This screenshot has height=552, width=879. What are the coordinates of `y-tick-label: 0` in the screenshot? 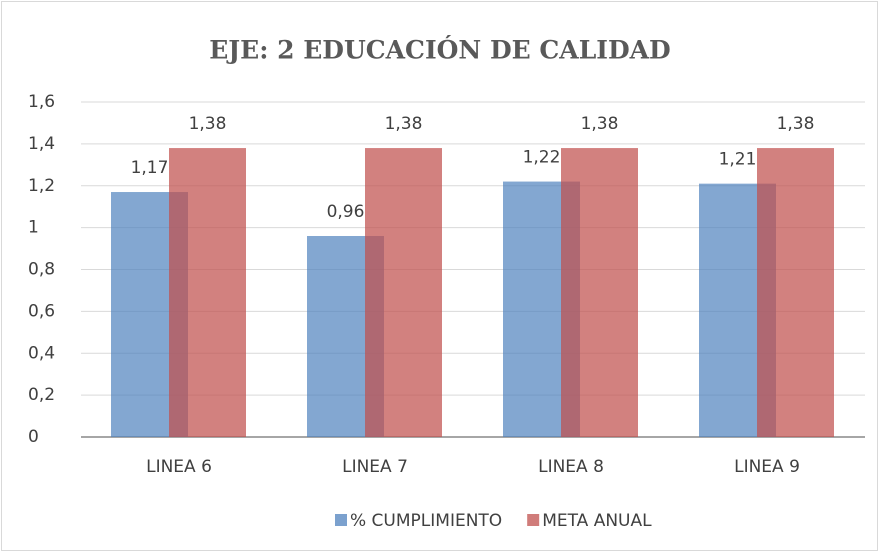 It's located at (33, 437).